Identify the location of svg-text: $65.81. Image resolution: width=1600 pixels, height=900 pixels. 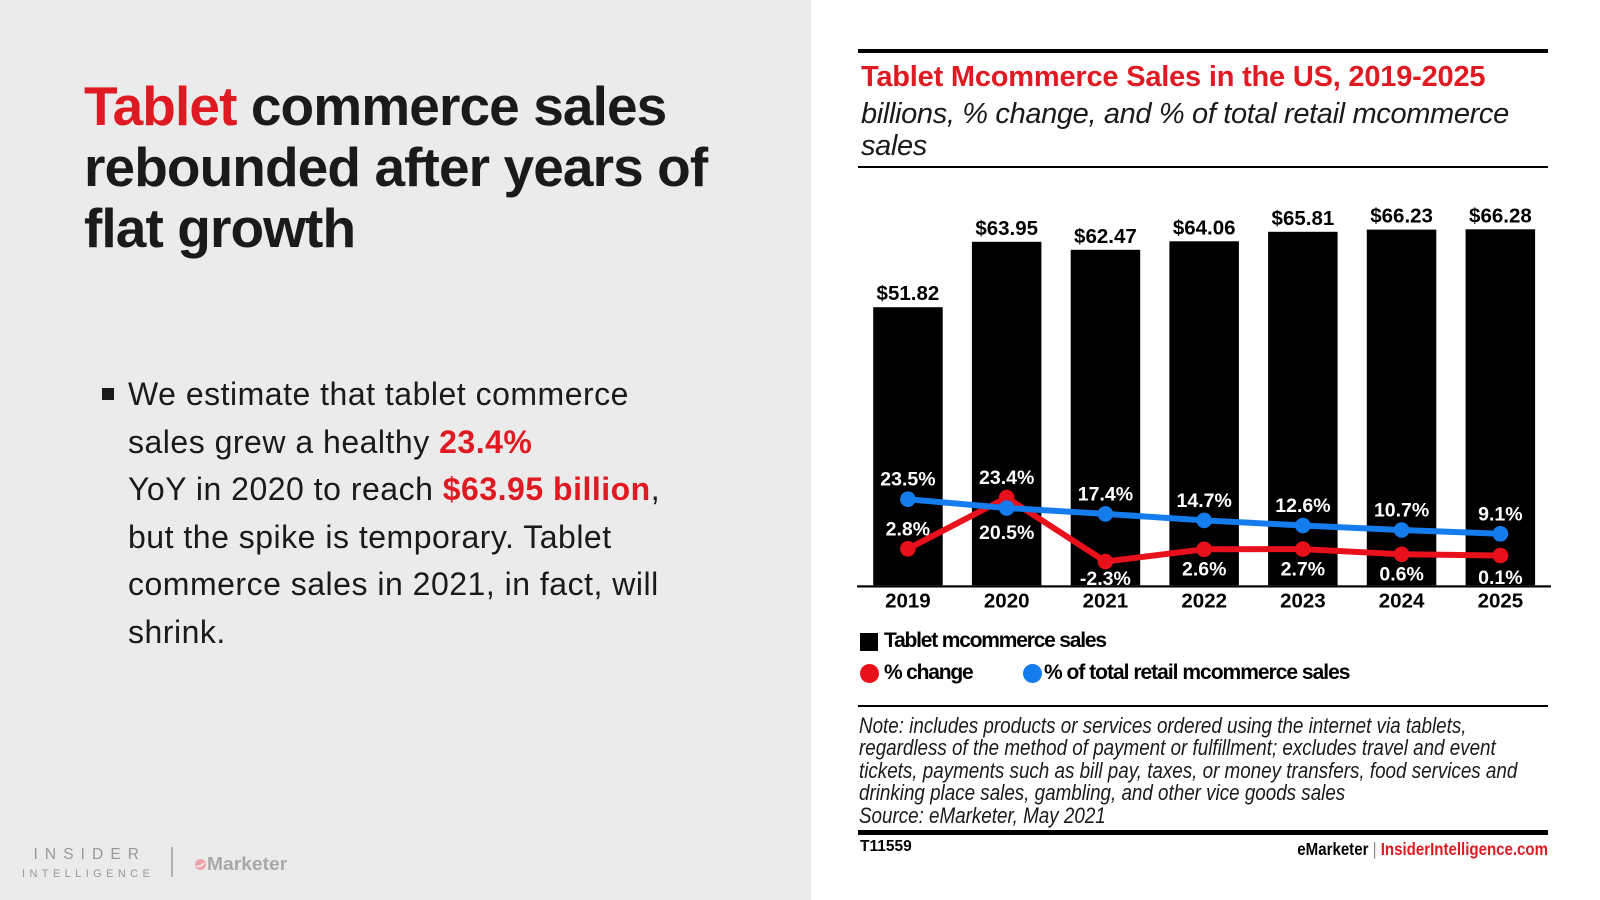
(1303, 218).